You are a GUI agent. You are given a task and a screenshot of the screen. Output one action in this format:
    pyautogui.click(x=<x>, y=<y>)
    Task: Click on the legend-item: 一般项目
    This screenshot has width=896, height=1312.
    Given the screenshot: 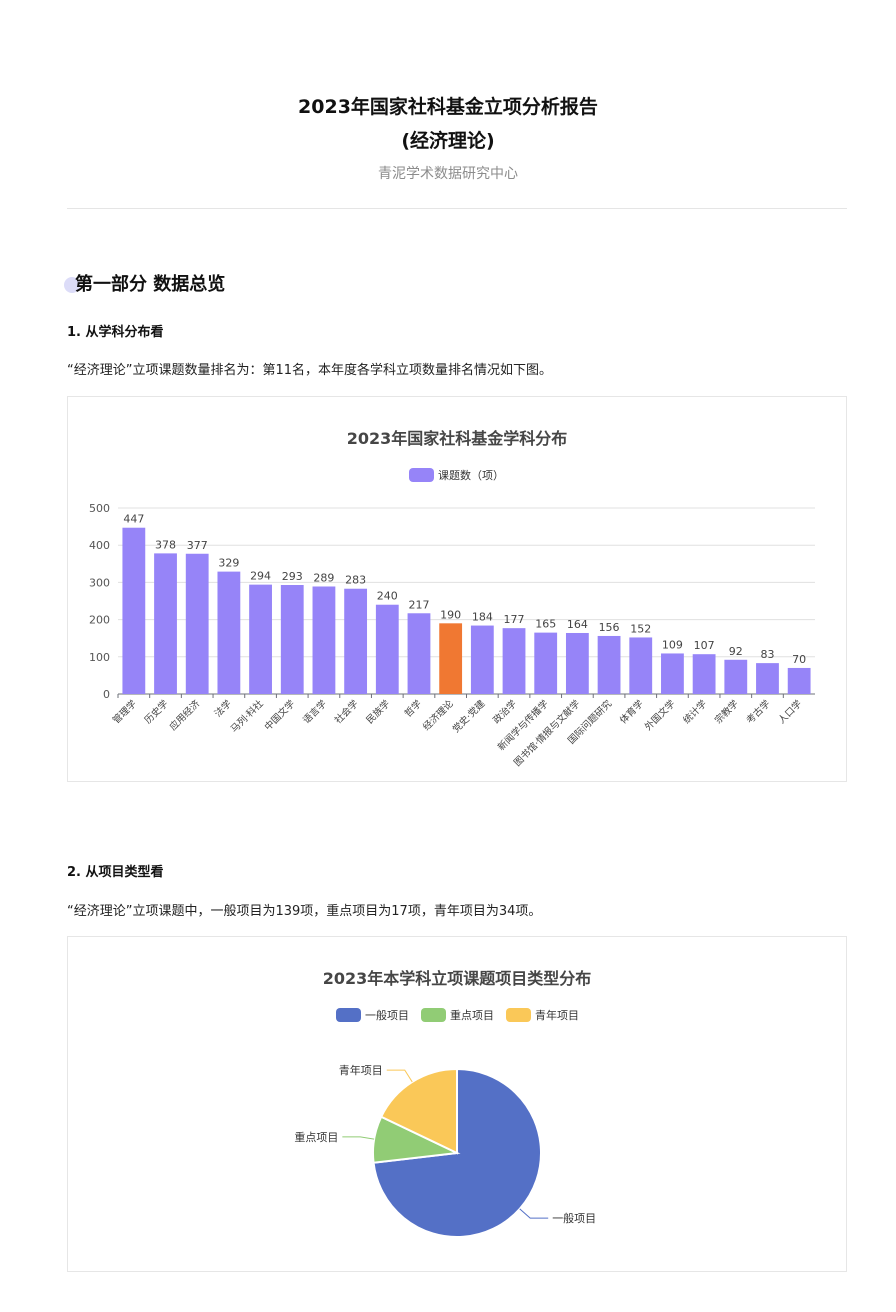 What is the action you would take?
    pyautogui.click(x=372, y=1015)
    